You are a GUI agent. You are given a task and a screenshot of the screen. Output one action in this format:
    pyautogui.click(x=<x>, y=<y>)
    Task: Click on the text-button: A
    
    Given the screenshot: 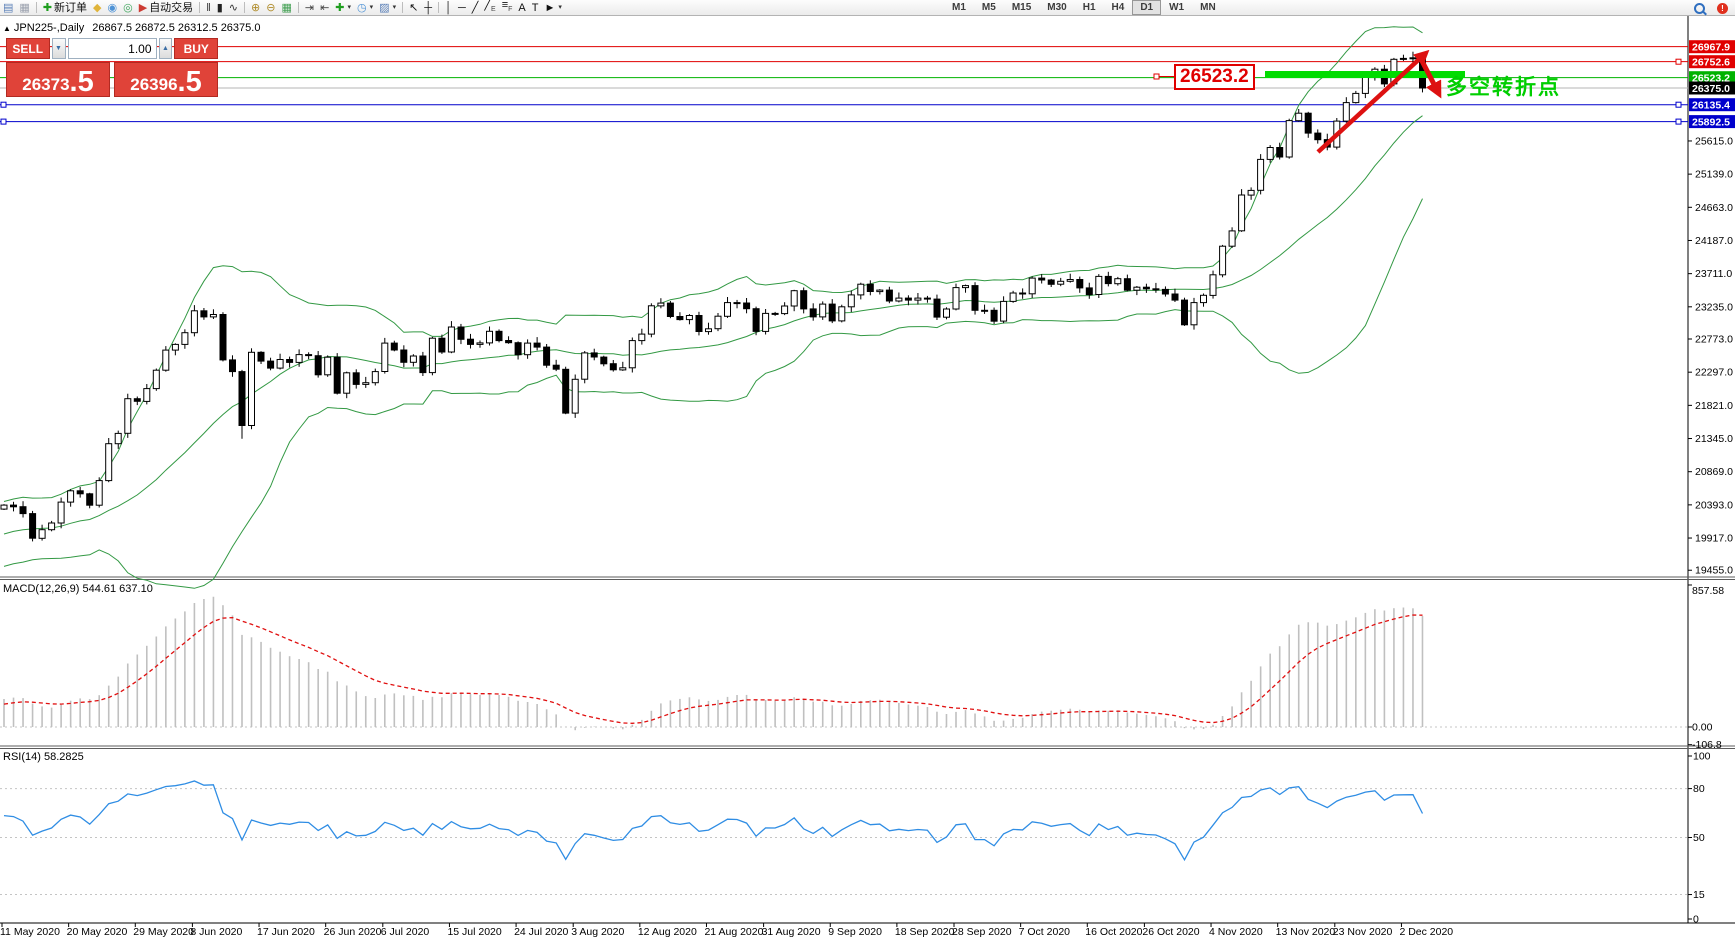 What is the action you would take?
    pyautogui.click(x=521, y=8)
    